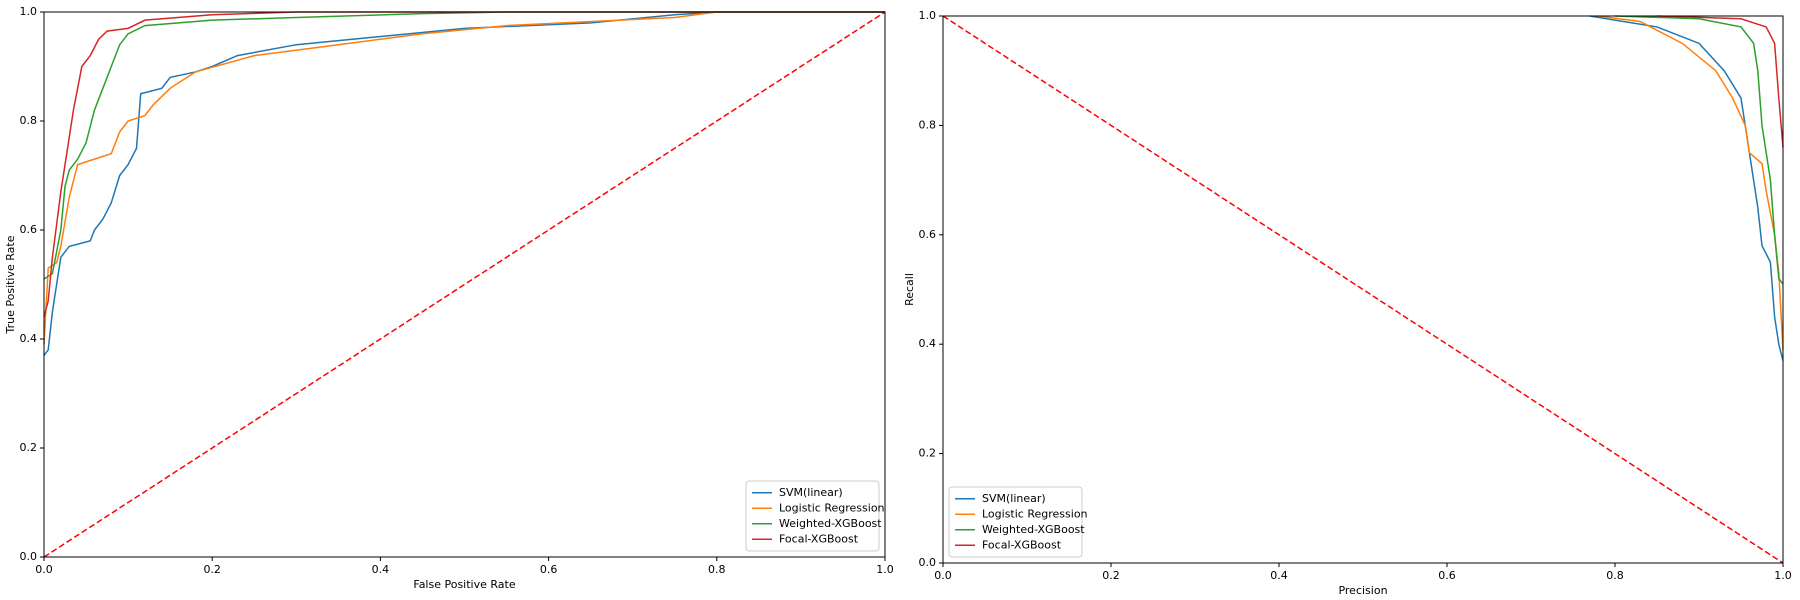  Describe the element at coordinates (464, 584) in the screenshot. I see `x-axis-label: False Positive Rate` at that location.